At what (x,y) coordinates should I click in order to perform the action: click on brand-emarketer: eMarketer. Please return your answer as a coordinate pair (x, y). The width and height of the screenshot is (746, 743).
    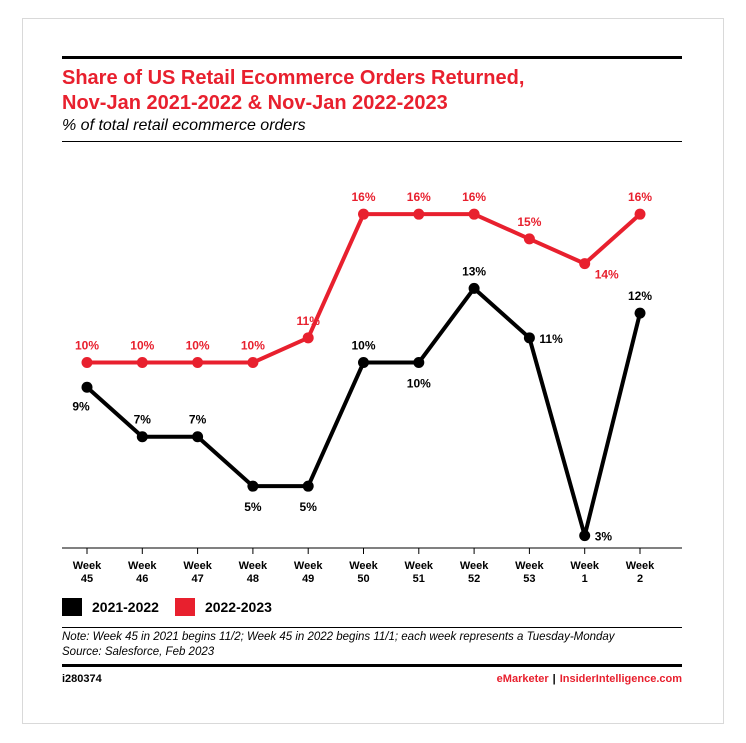
    Looking at the image, I should click on (522, 679).